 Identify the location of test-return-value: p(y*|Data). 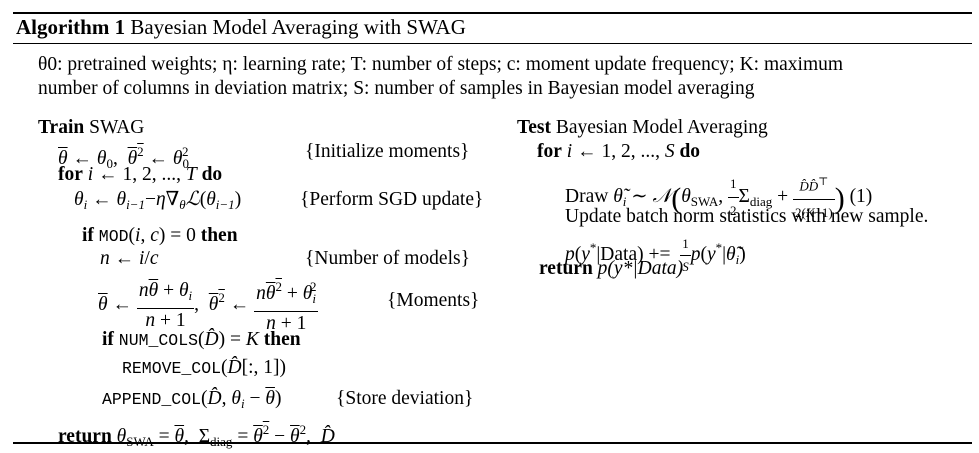
(640, 268).